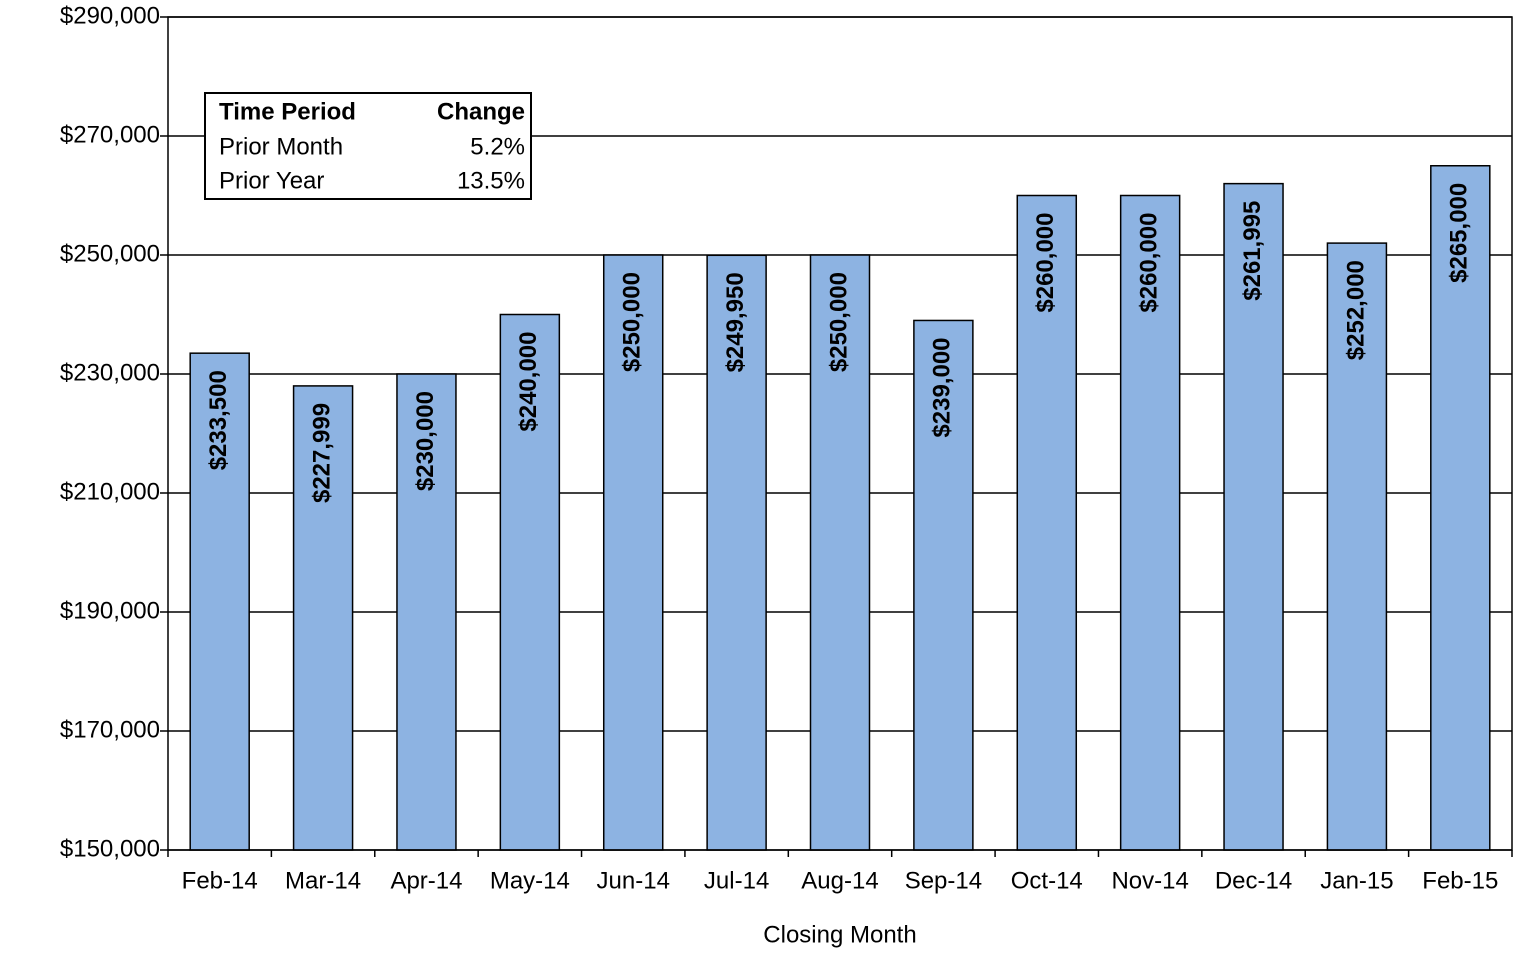  Describe the element at coordinates (110, 491) in the screenshot. I see `y-tick-label: $210,000` at that location.